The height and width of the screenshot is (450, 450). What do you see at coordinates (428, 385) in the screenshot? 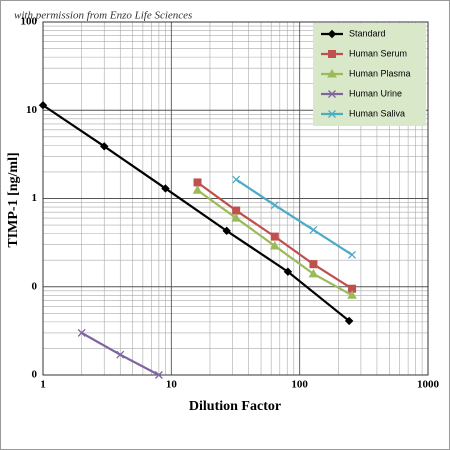
I see `x-tick-label: 1000` at bounding box center [428, 385].